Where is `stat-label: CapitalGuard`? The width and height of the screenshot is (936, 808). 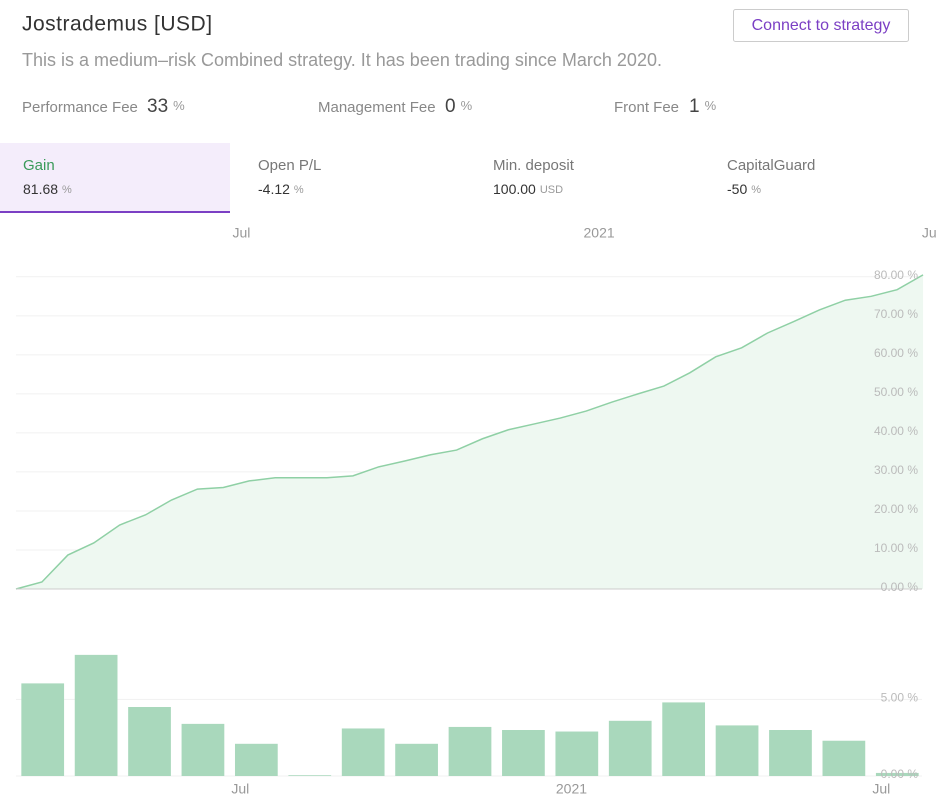 stat-label: CapitalGuard is located at coordinates (771, 165).